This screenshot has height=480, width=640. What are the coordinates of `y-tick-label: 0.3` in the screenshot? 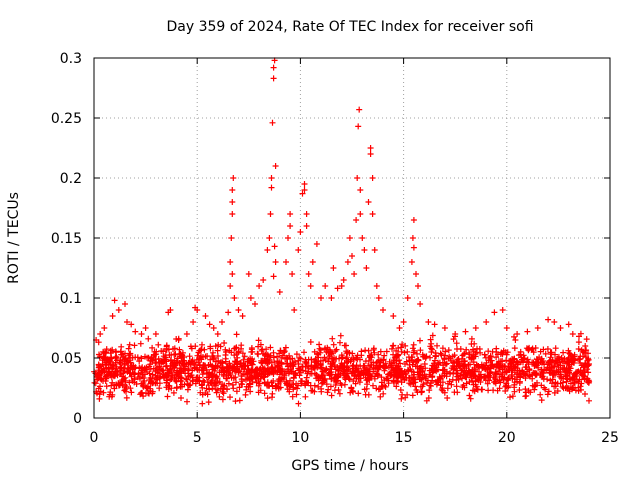 It's located at (71, 59).